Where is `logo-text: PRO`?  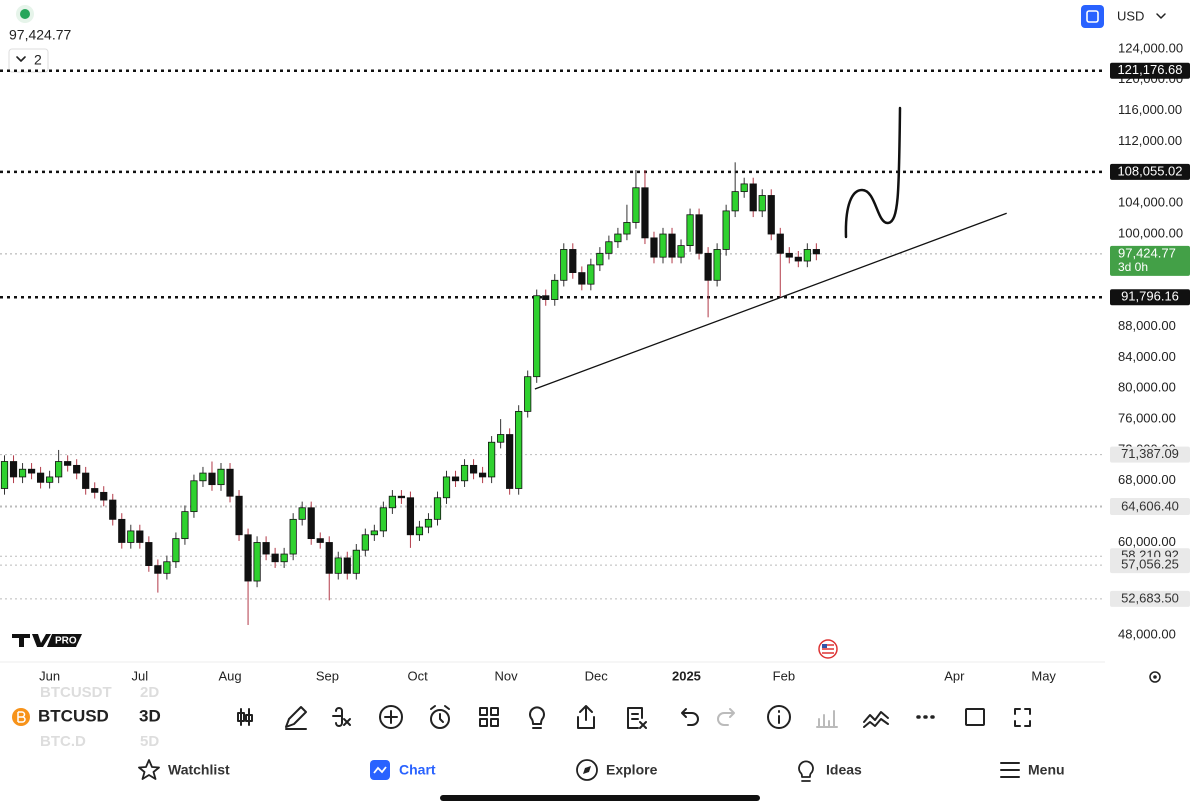 logo-text: PRO is located at coordinates (66, 641).